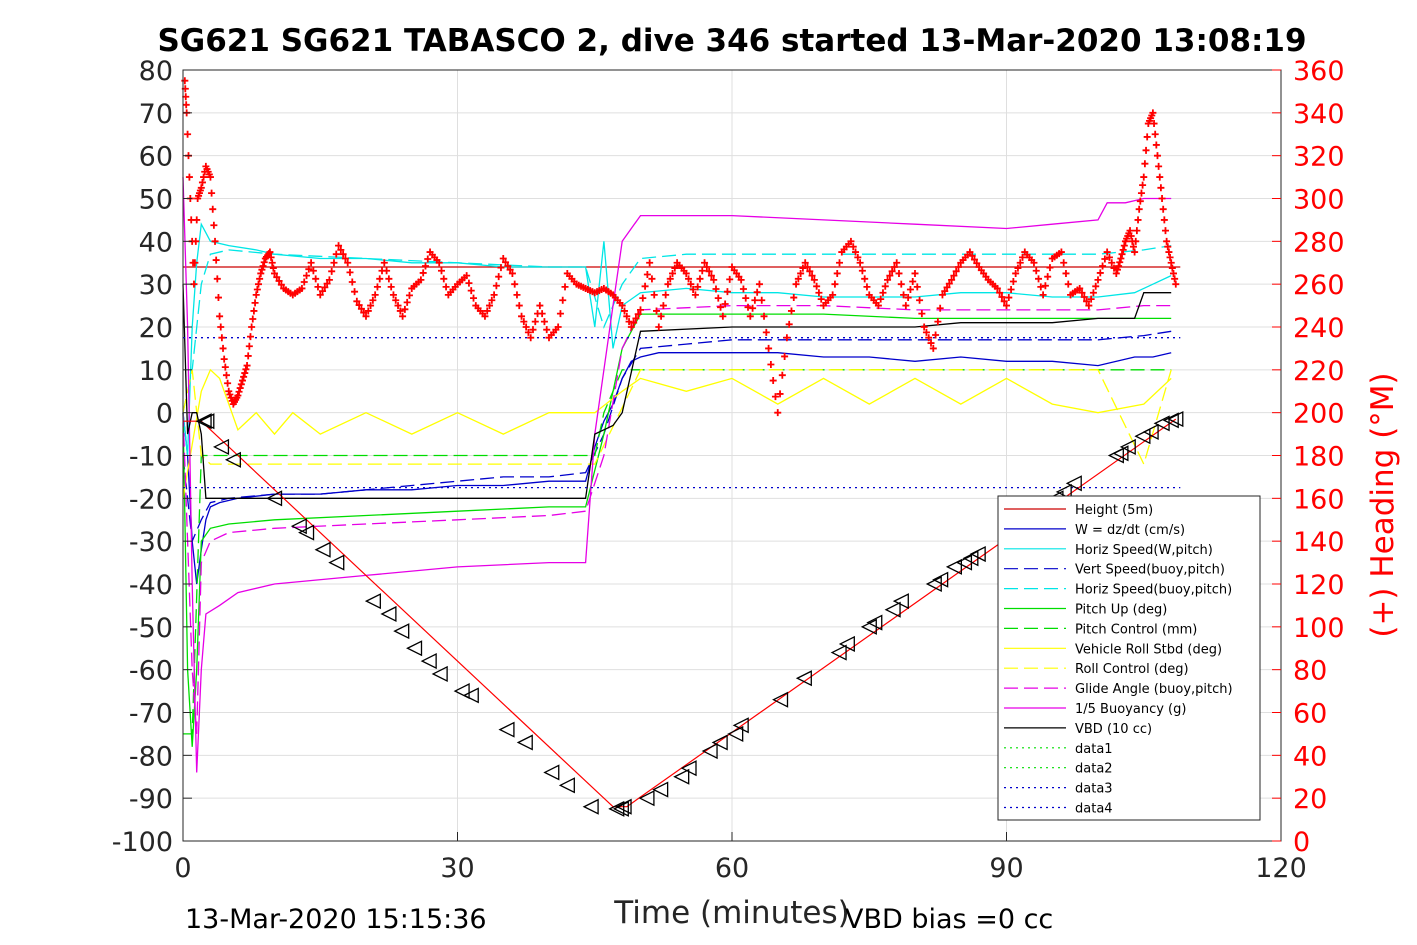 The image size is (1417, 945). Describe the element at coordinates (156, 242) in the screenshot. I see `y-tick-label: 40` at that location.